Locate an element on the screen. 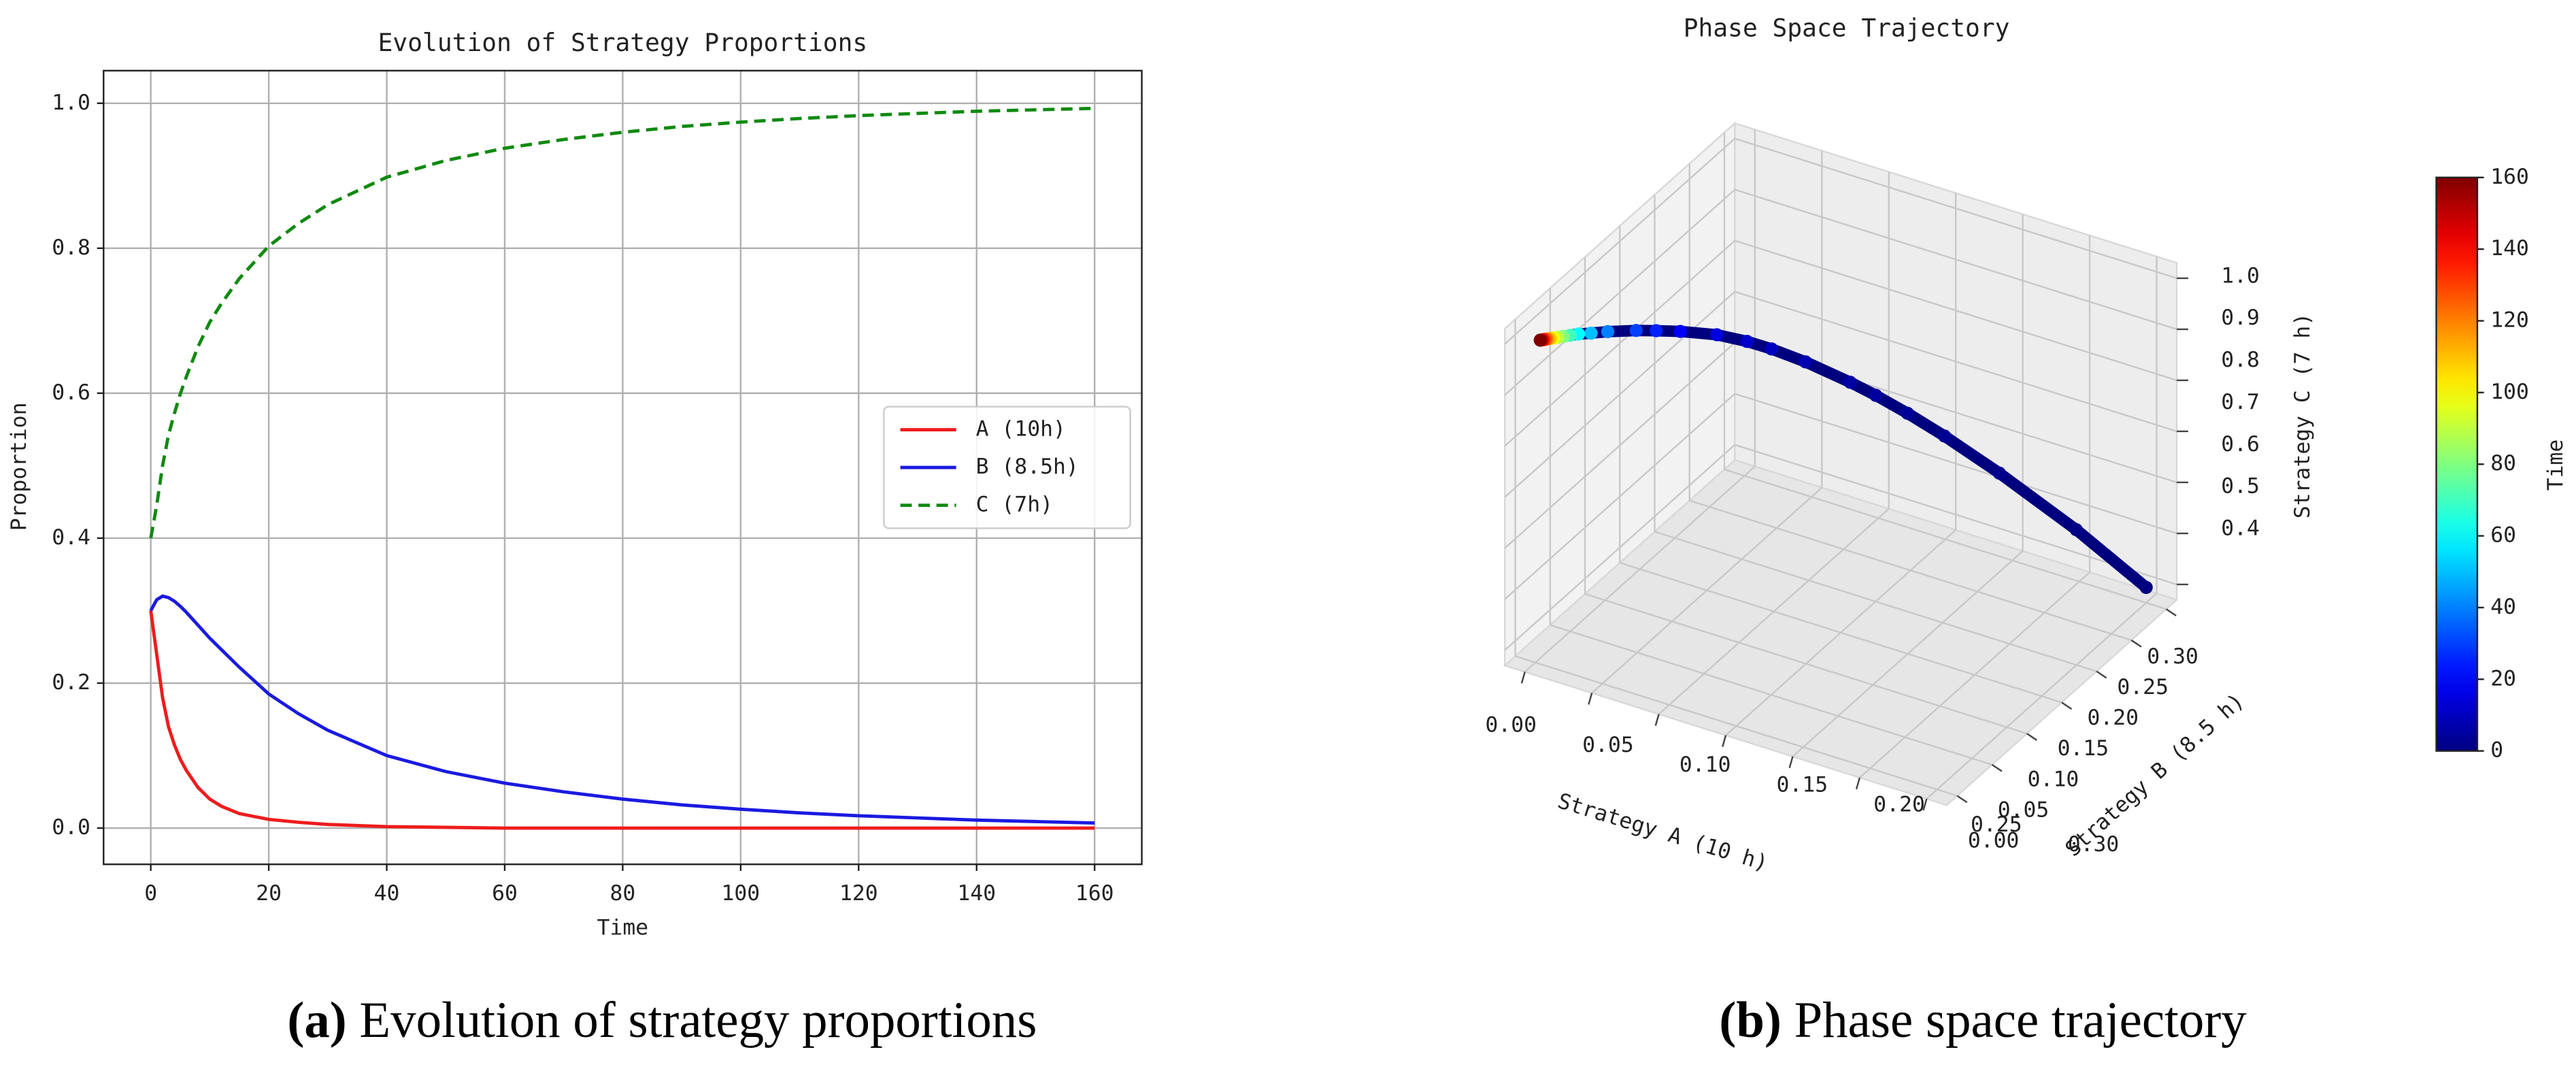  caption: (a) Evolution of strategy proportions is located at coordinates (662, 1020).